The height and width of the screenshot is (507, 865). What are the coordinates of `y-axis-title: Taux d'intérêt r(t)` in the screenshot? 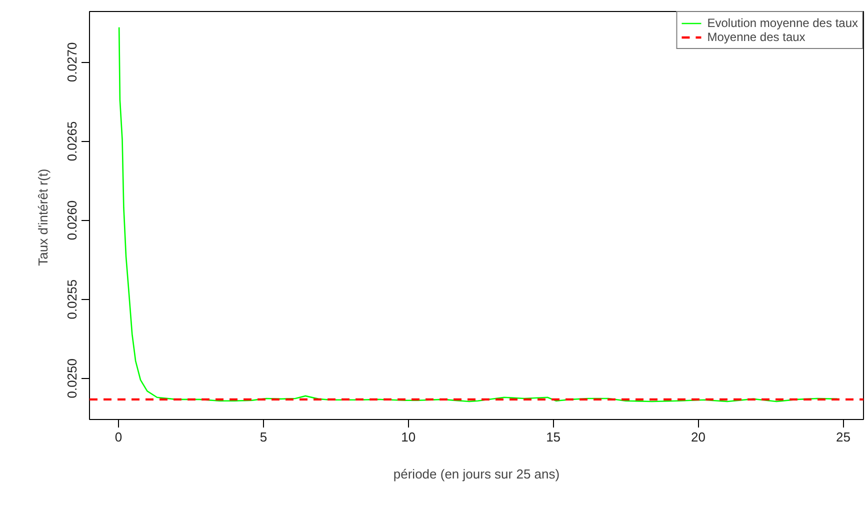 It's located at (43, 217).